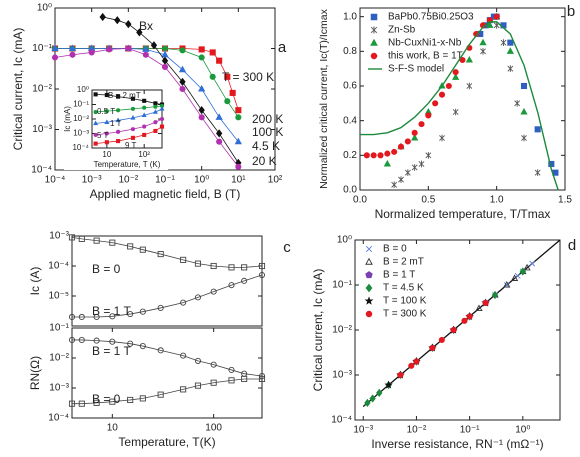 Image resolution: width=580 pixels, height=457 pixels. I want to click on series-label: 20 K, so click(264, 161).